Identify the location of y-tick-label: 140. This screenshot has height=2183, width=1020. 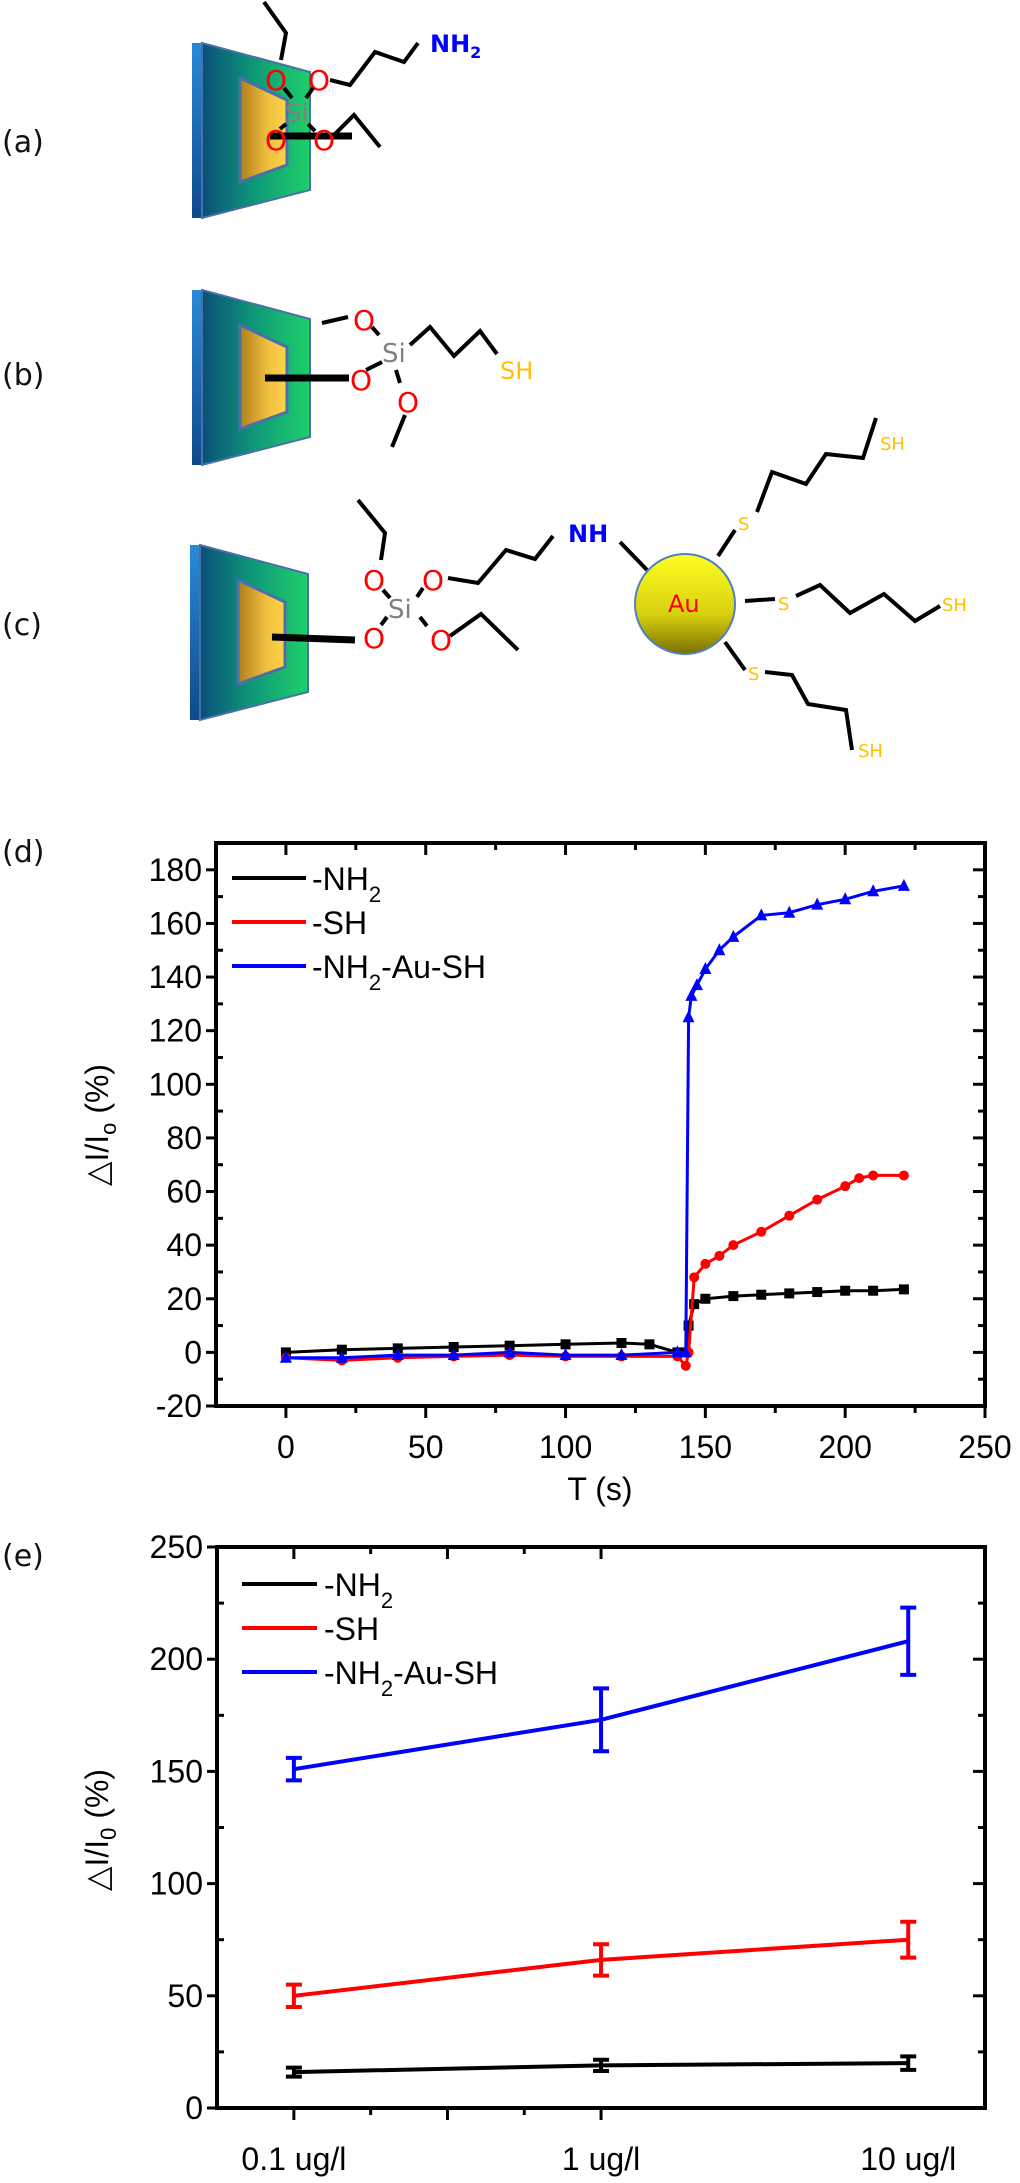
(175, 977).